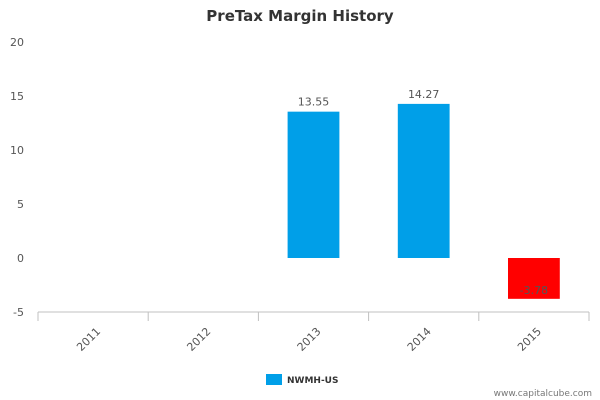 Image resolution: width=600 pixels, height=400 pixels. What do you see at coordinates (314, 102) in the screenshot?
I see `data-label-2013: 13.55` at bounding box center [314, 102].